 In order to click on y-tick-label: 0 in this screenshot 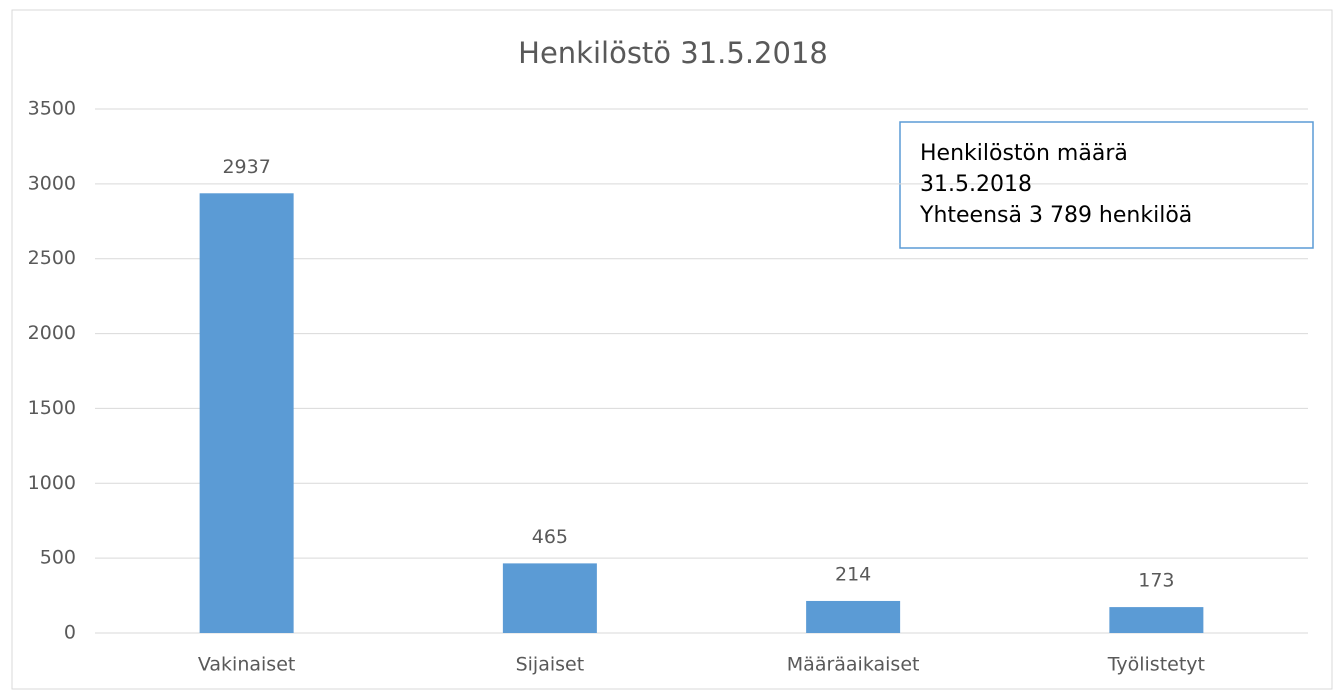, I will do `click(70, 633)`.